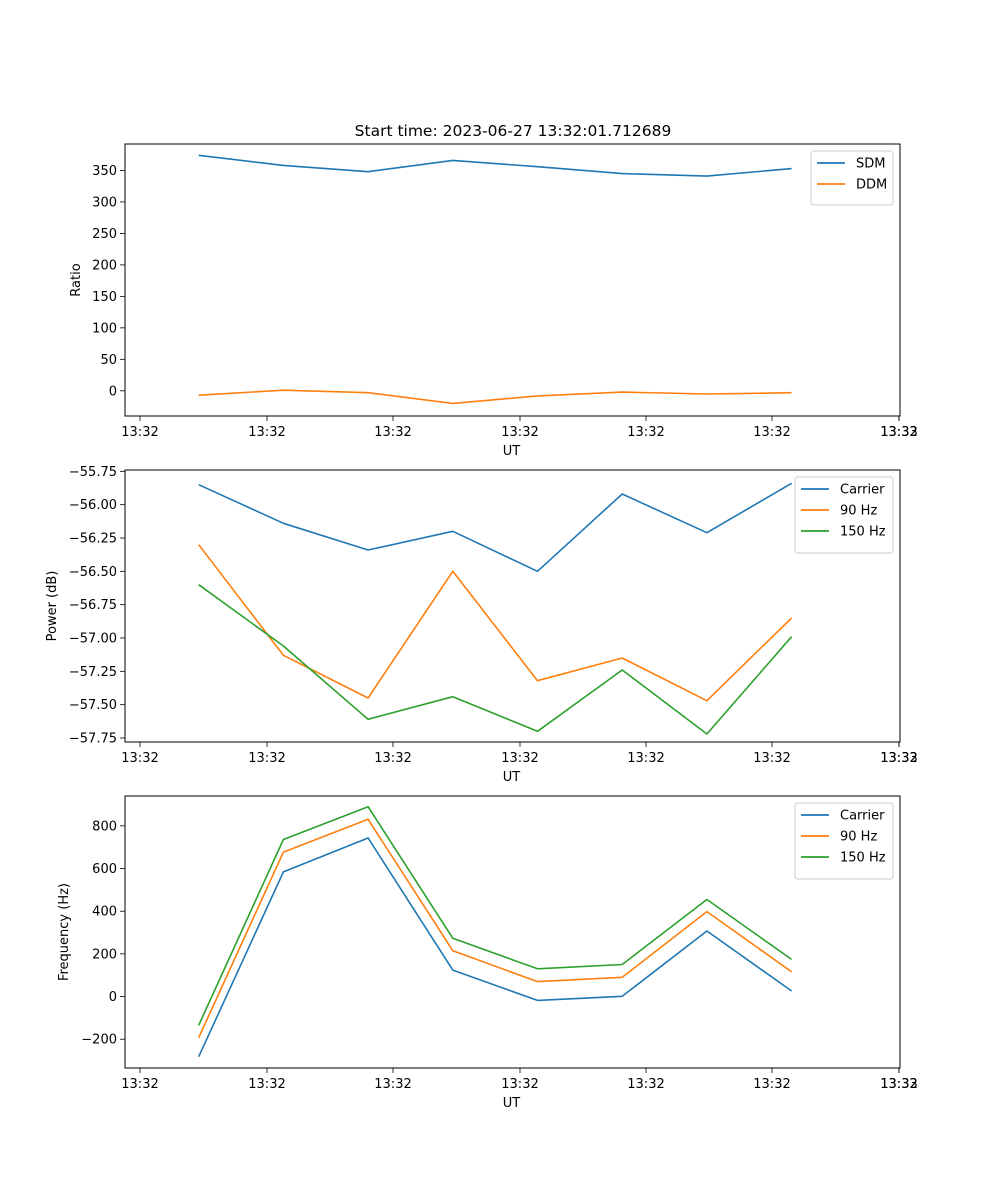  What do you see at coordinates (93, 672) in the screenshot?
I see `y-tick-label: −57.25` at bounding box center [93, 672].